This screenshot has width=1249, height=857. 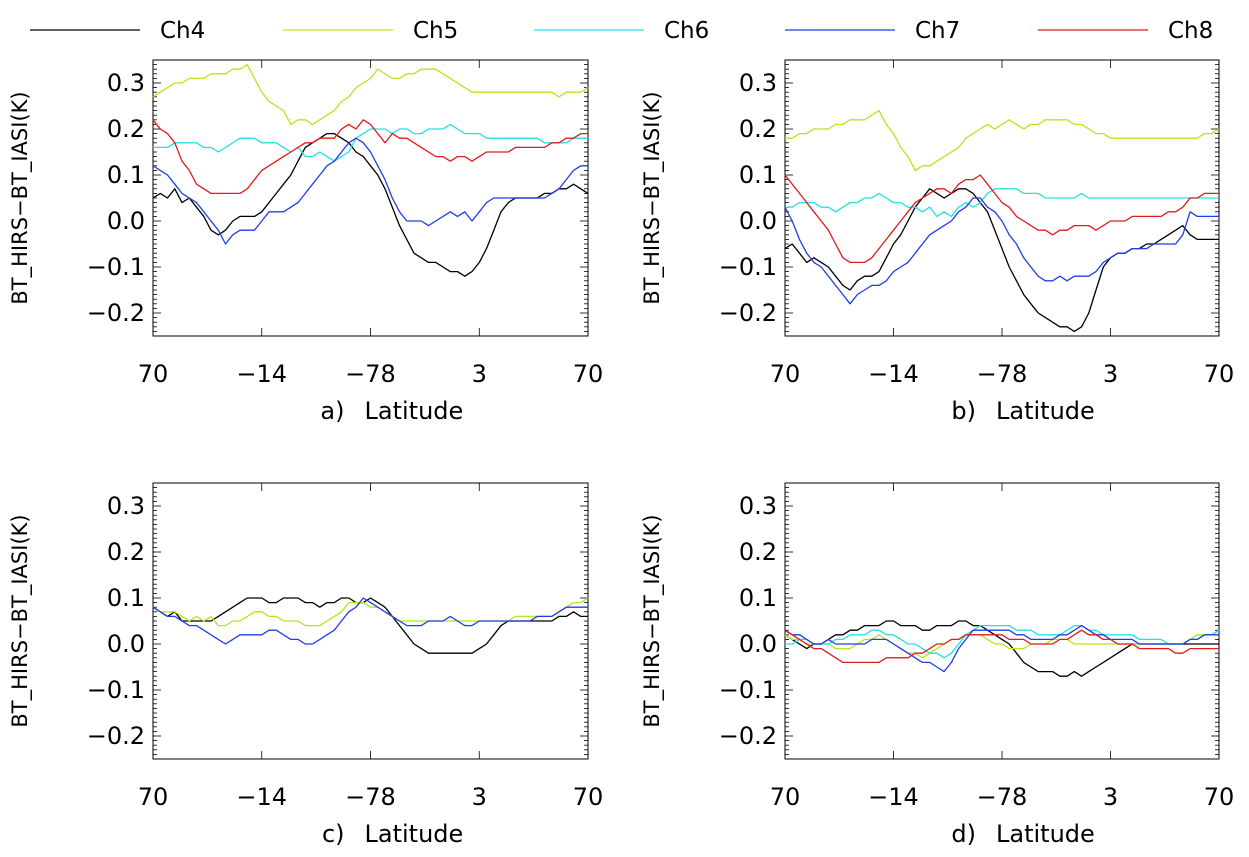 What do you see at coordinates (621, 31) in the screenshot?
I see `legend: Ch4 Ch5 Ch6 Ch7 Ch8` at bounding box center [621, 31].